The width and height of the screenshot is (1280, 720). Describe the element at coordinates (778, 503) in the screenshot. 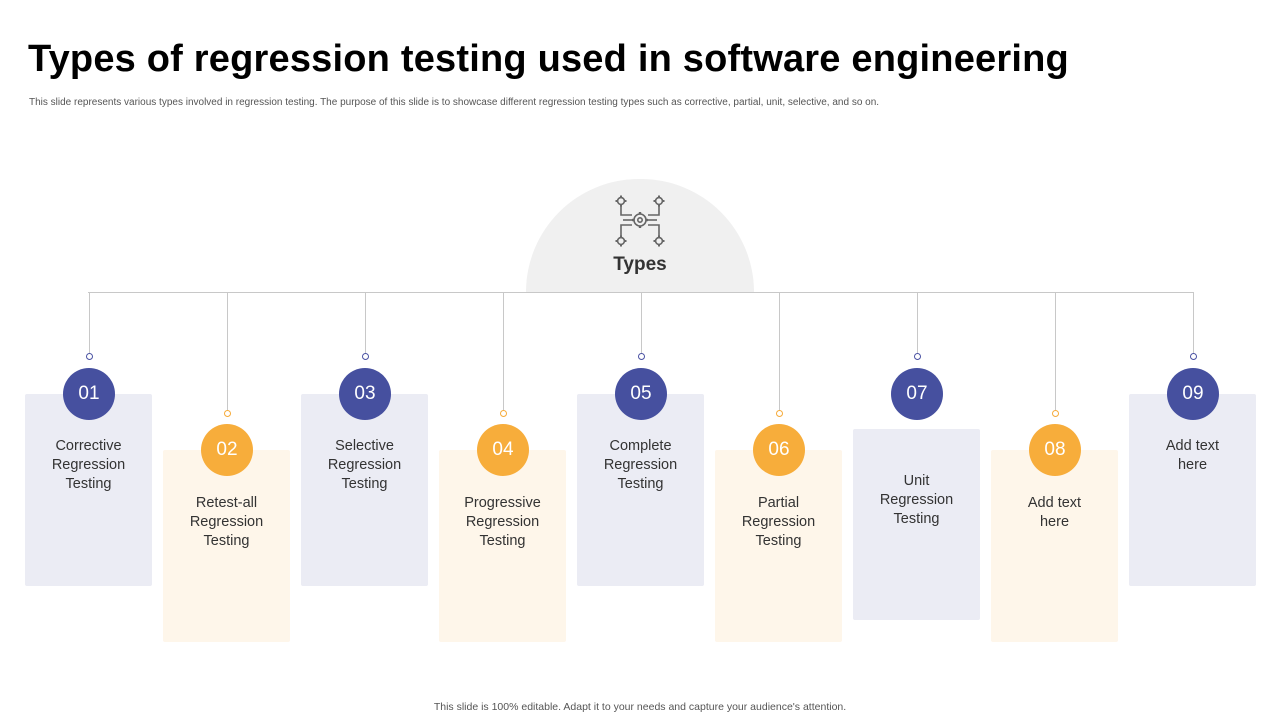

I see `type-label-line: Partial` at that location.